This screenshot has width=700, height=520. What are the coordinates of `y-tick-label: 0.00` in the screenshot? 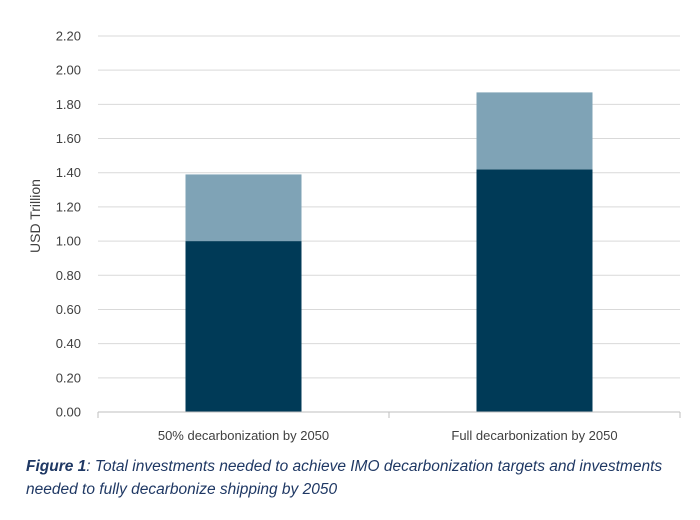 It's located at (68, 412).